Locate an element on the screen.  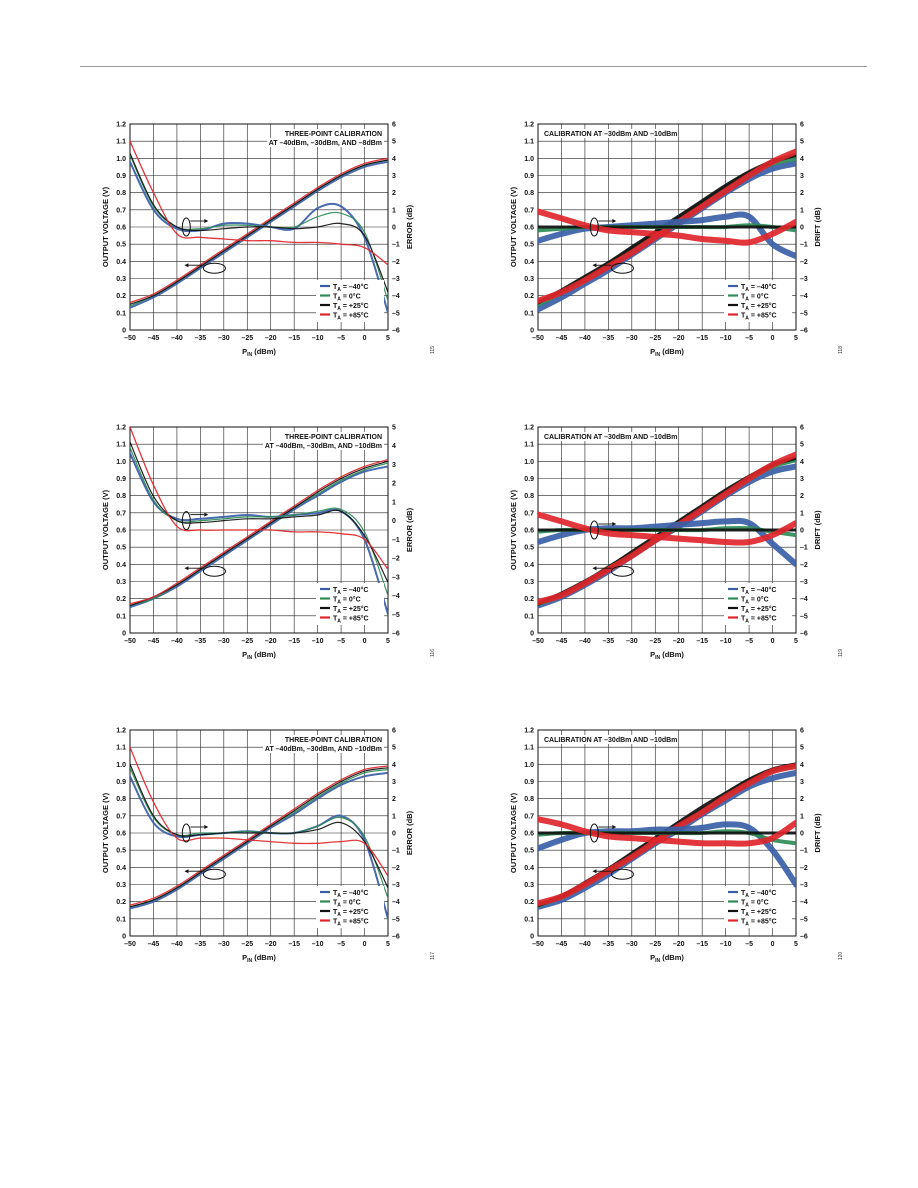
y-axis-label: OUTPUT VOLTAGE (V) is located at coordinates (105, 529).